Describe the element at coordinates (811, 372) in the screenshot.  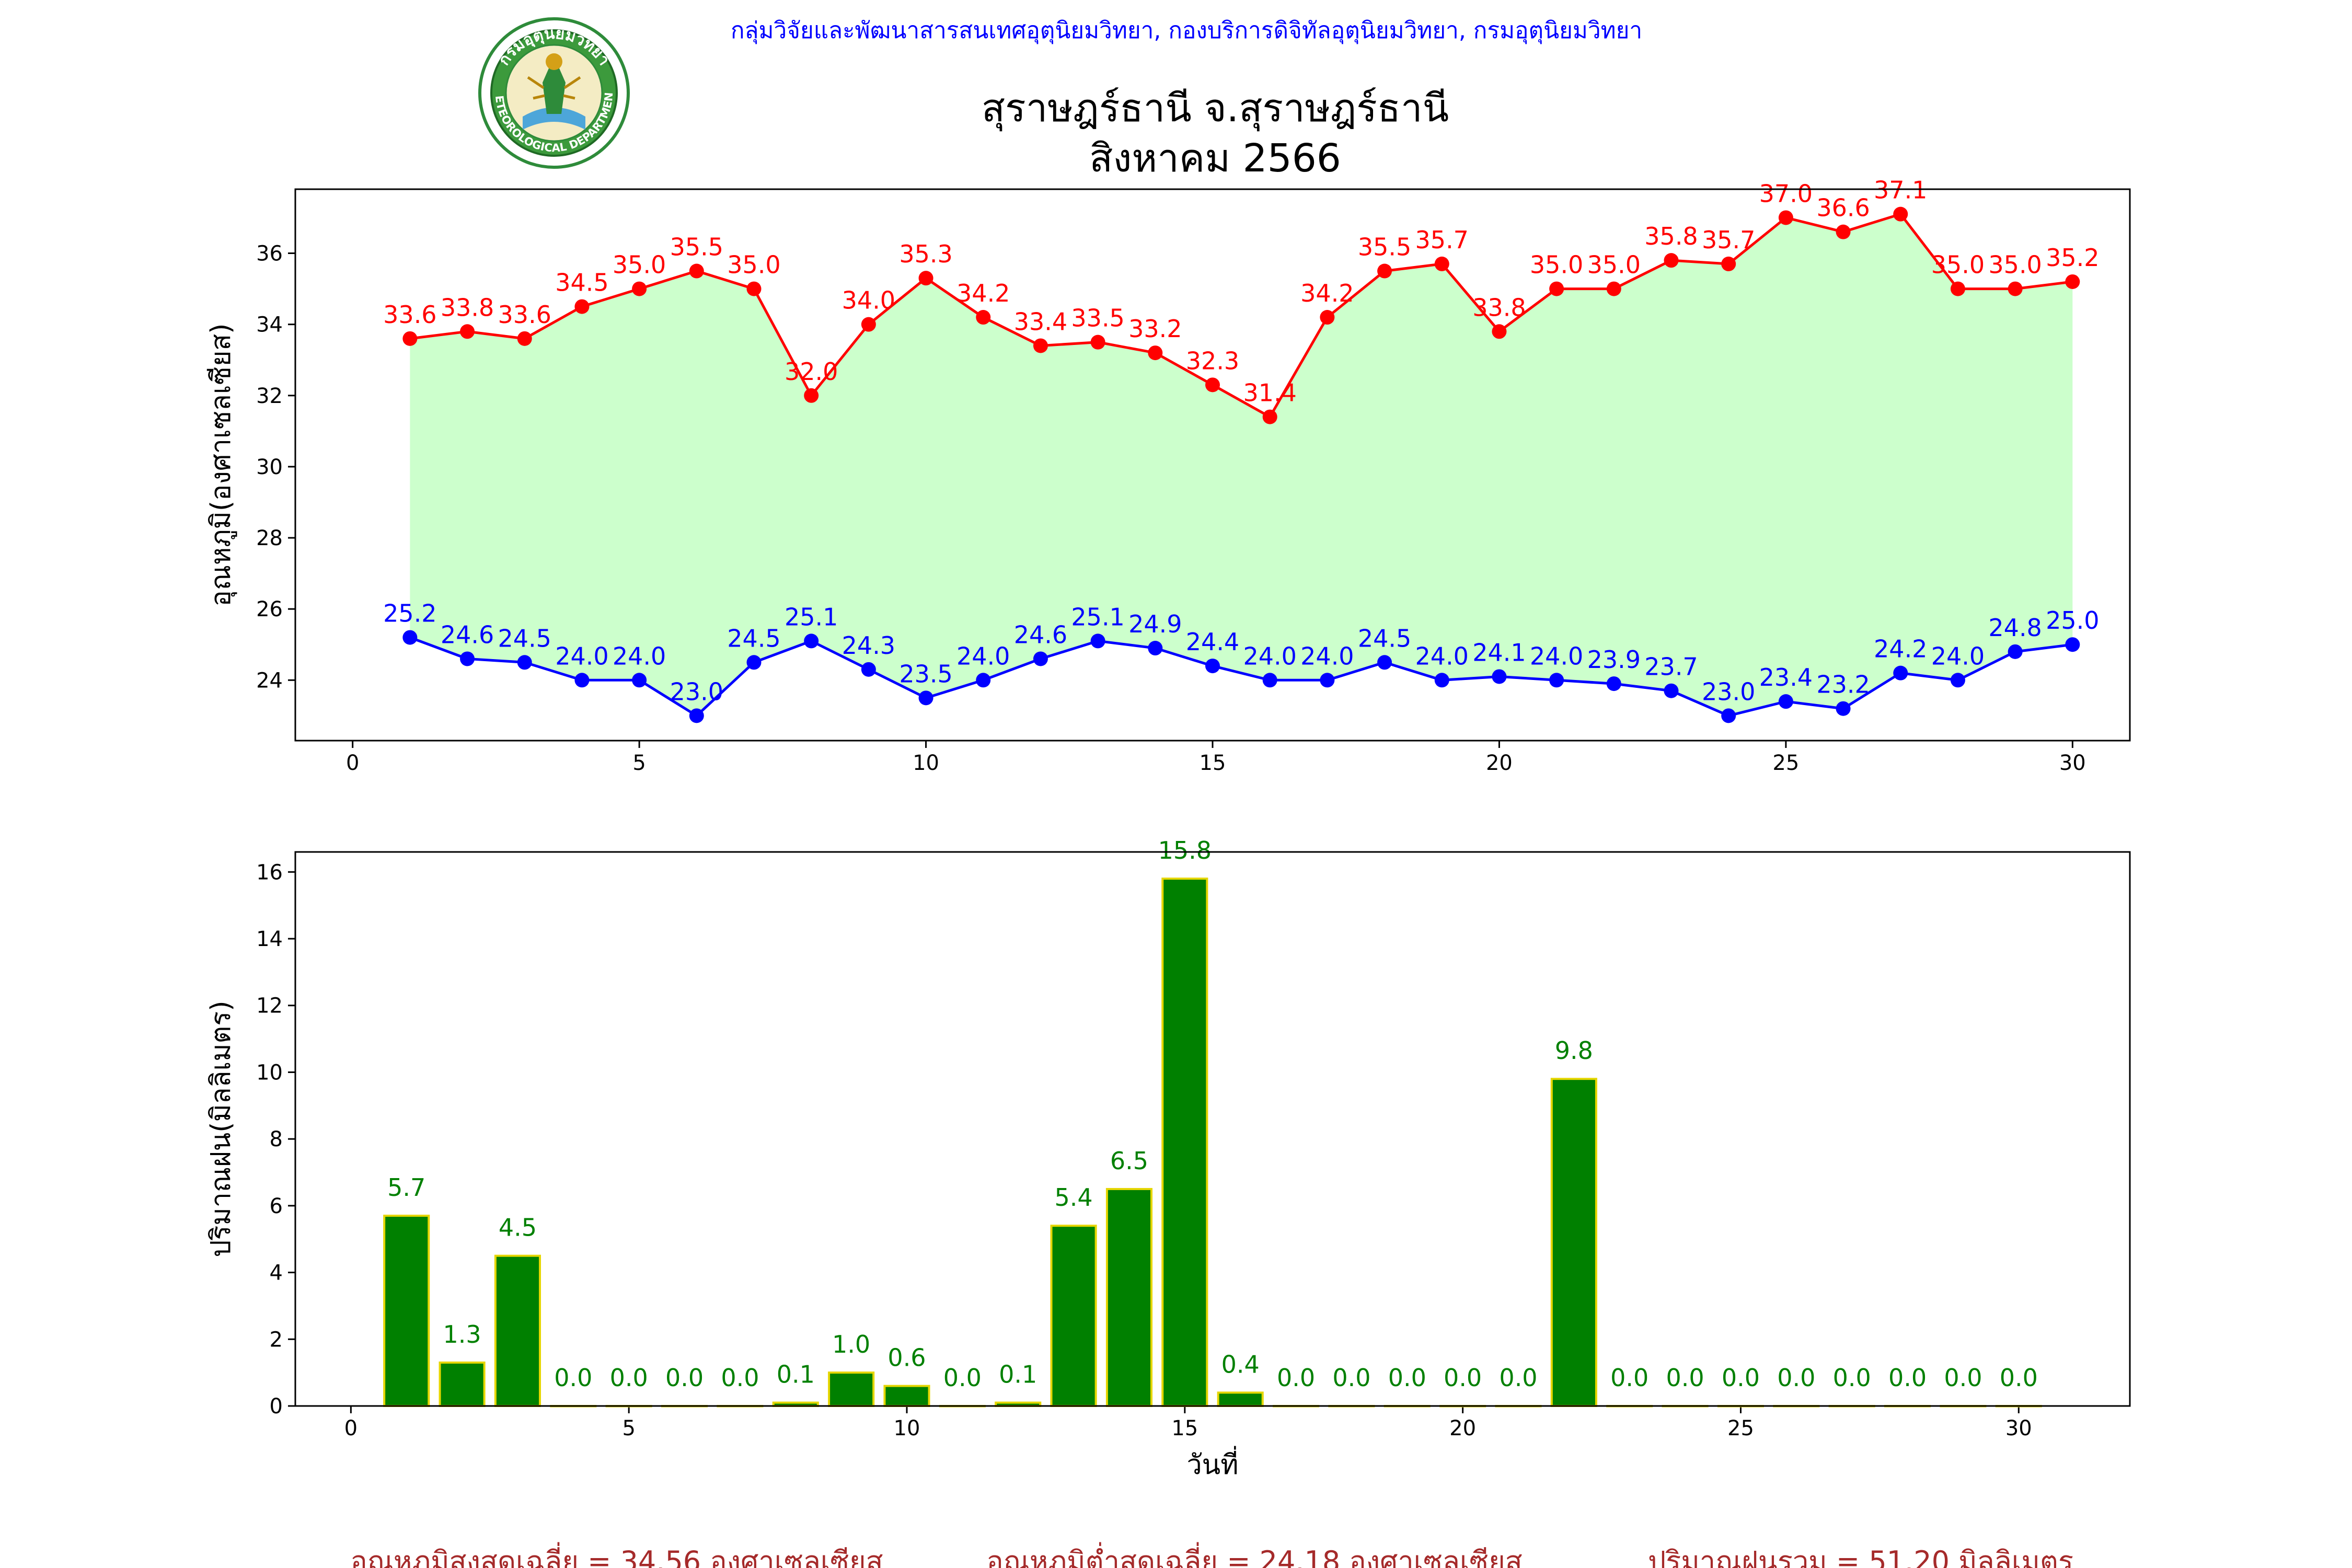
I see `max-temperature-label: 32.0` at that location.